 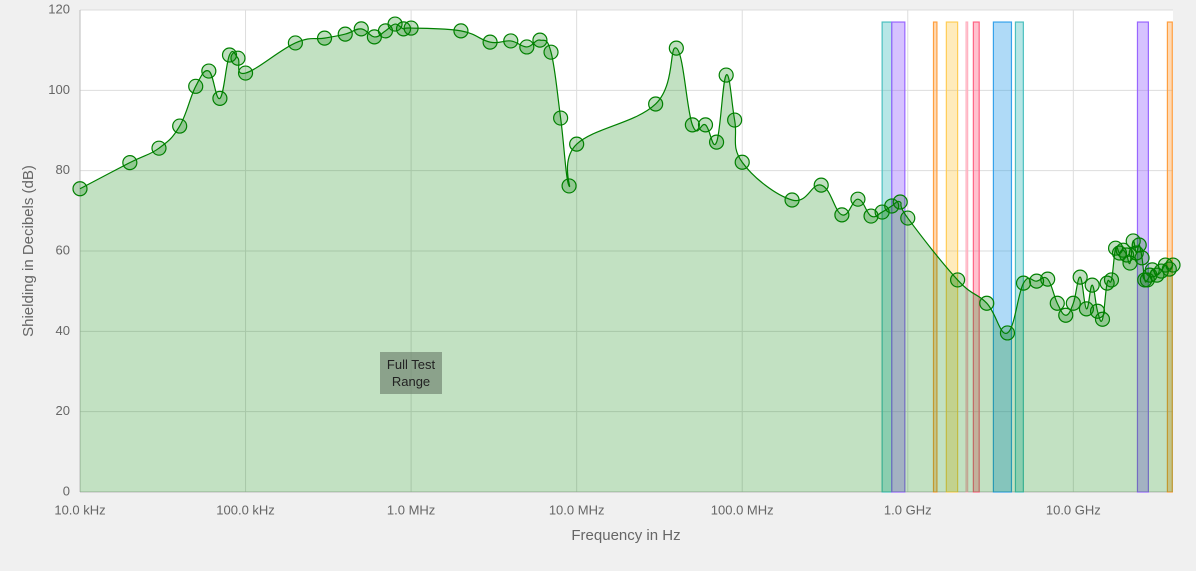 What do you see at coordinates (66, 490) in the screenshot?
I see `y-tick-label: 0` at bounding box center [66, 490].